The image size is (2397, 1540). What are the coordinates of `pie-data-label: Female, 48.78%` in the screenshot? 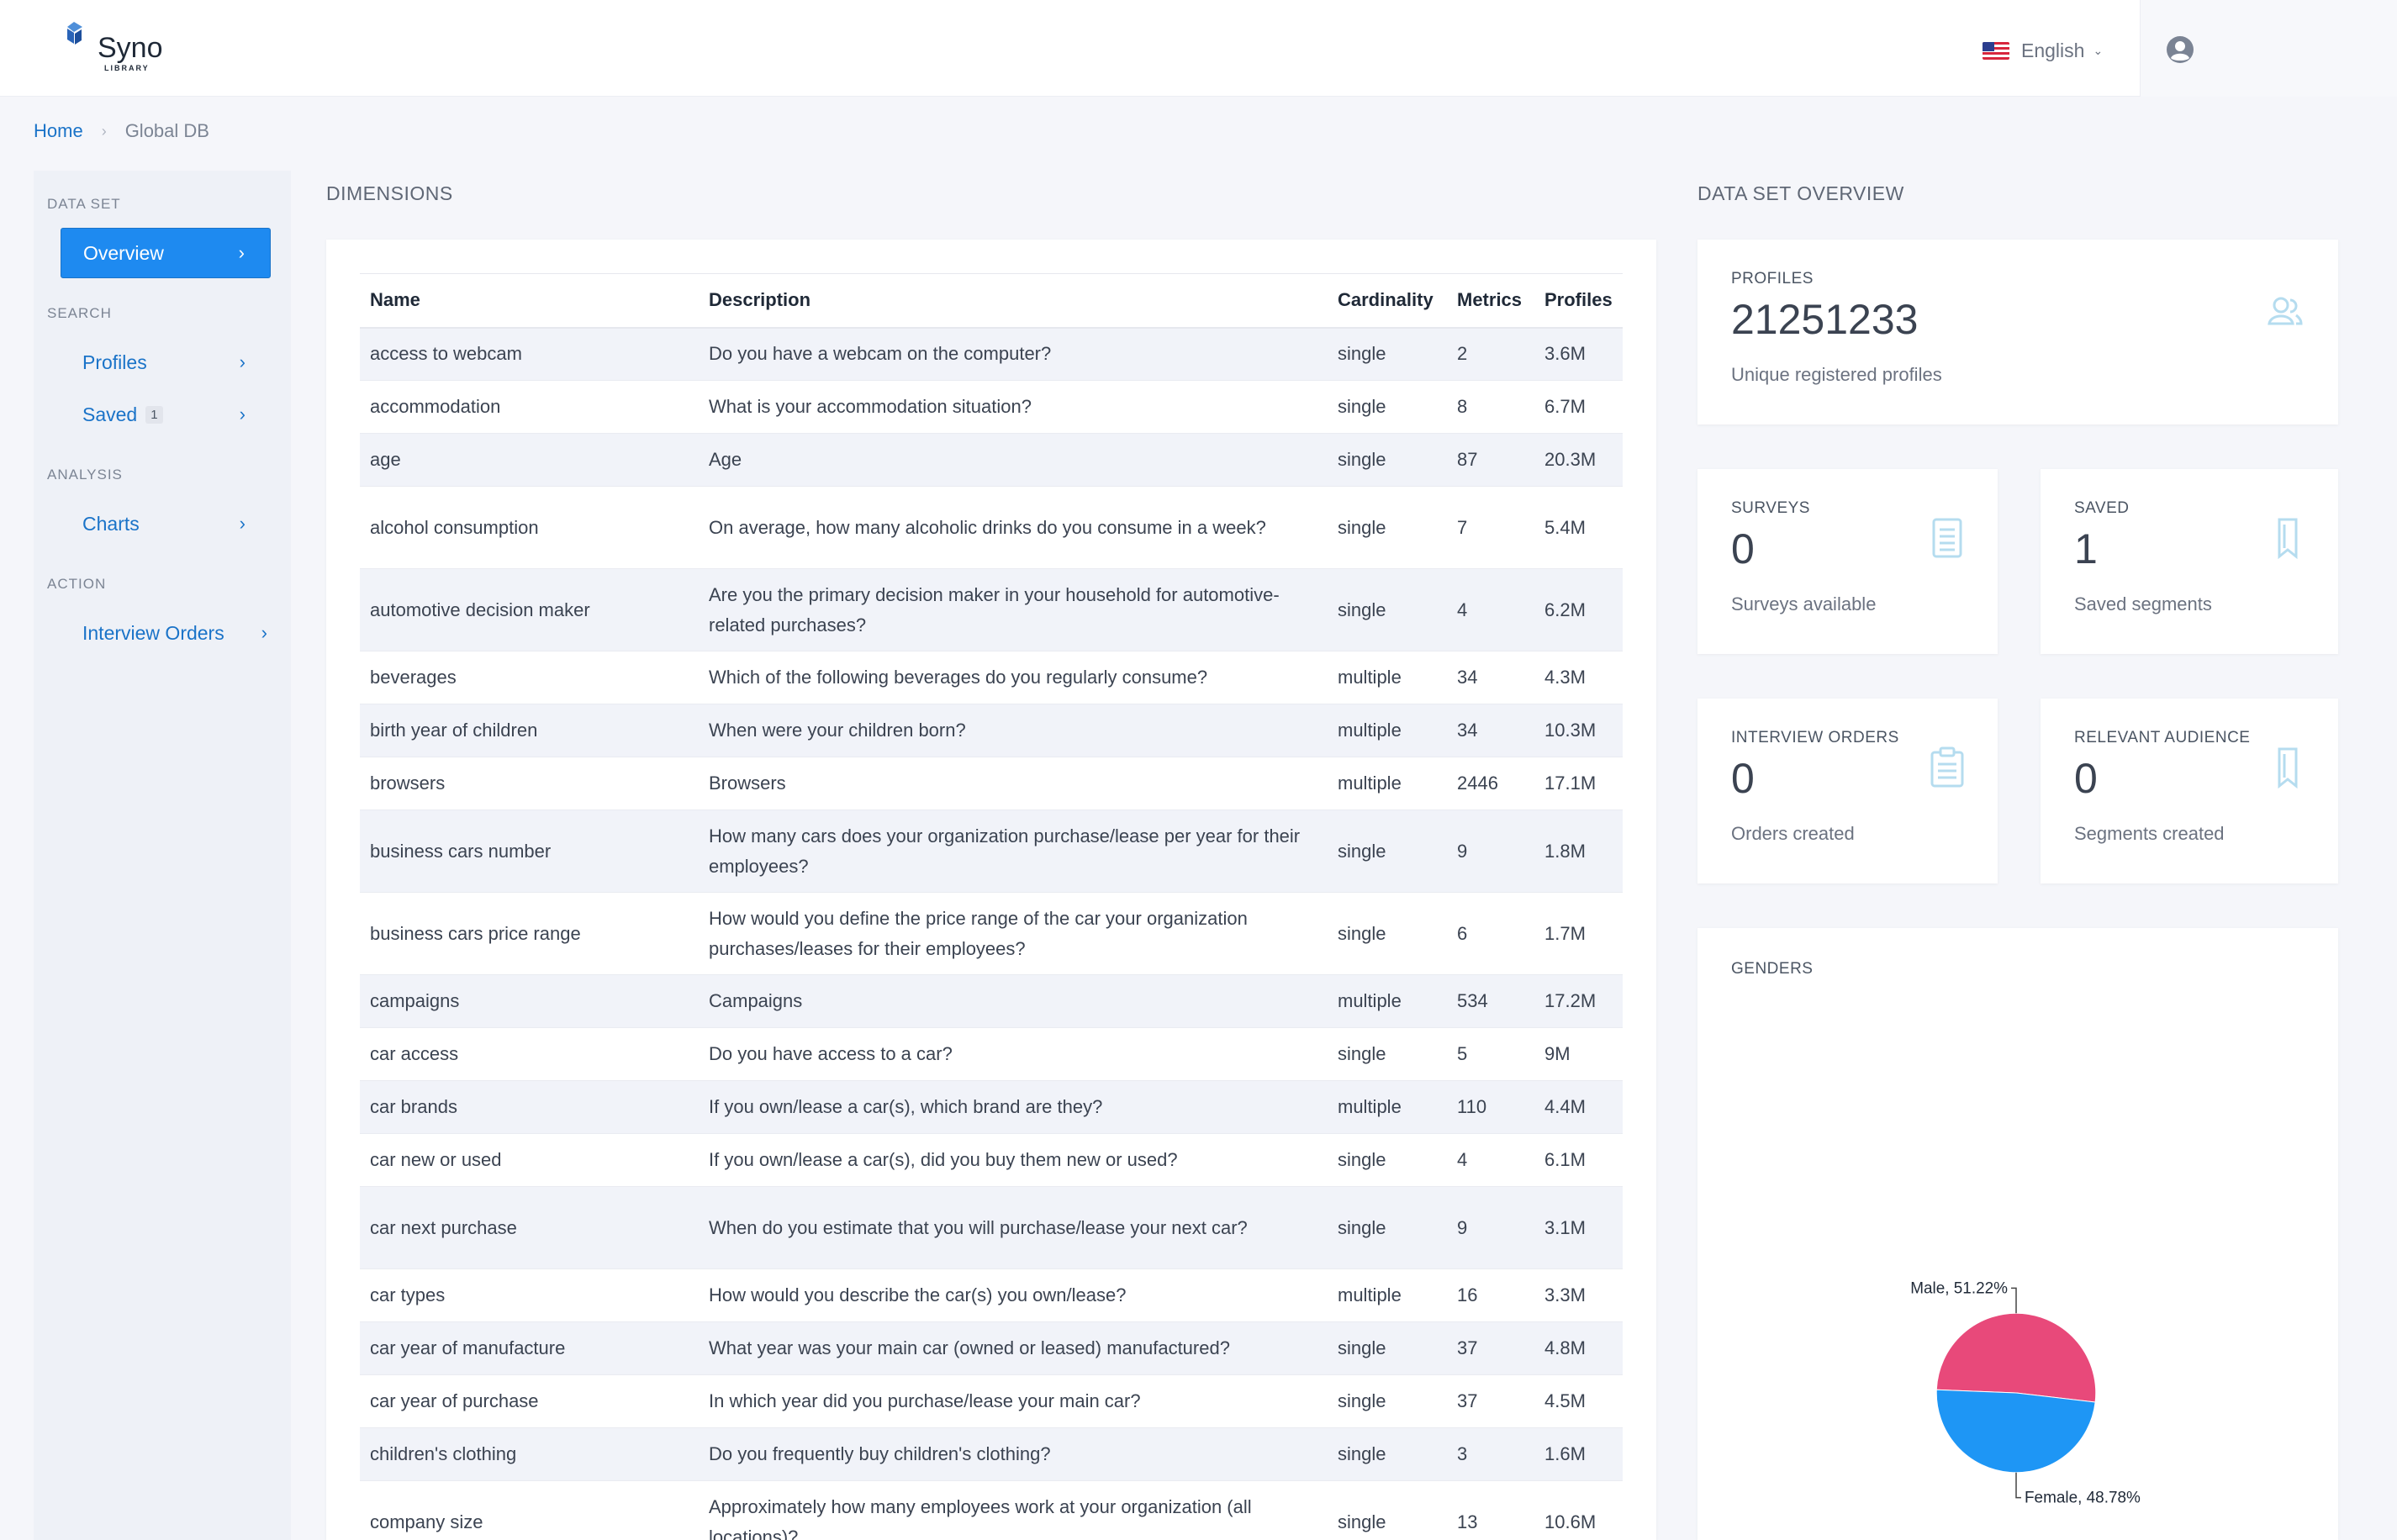 It's located at (2083, 1498).